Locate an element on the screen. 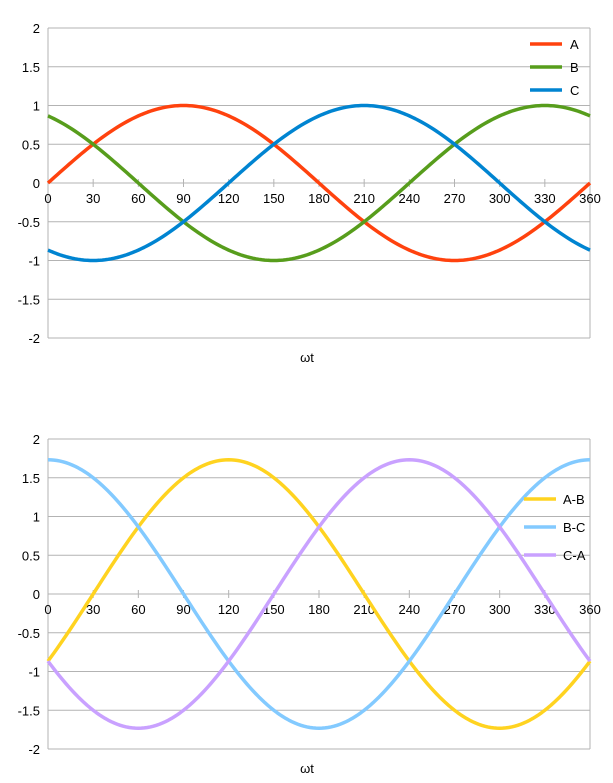  legend-label: C-A is located at coordinates (574, 555).